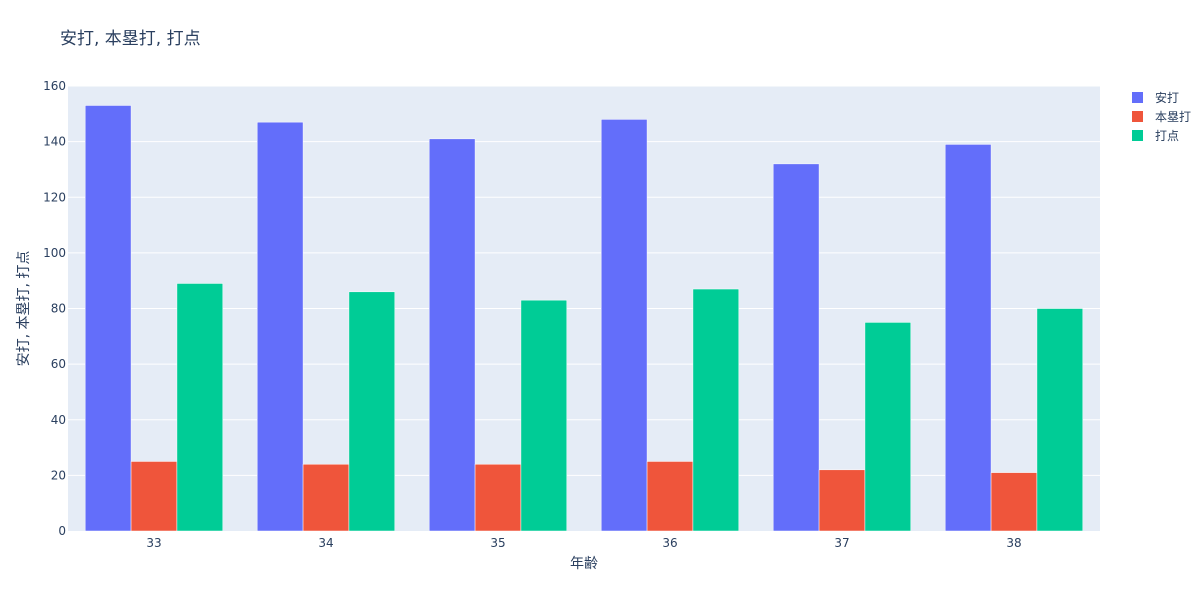 Image resolution: width=1200 pixels, height=600 pixels. Describe the element at coordinates (1167, 136) in the screenshot. I see `legend-label: 打点` at that location.